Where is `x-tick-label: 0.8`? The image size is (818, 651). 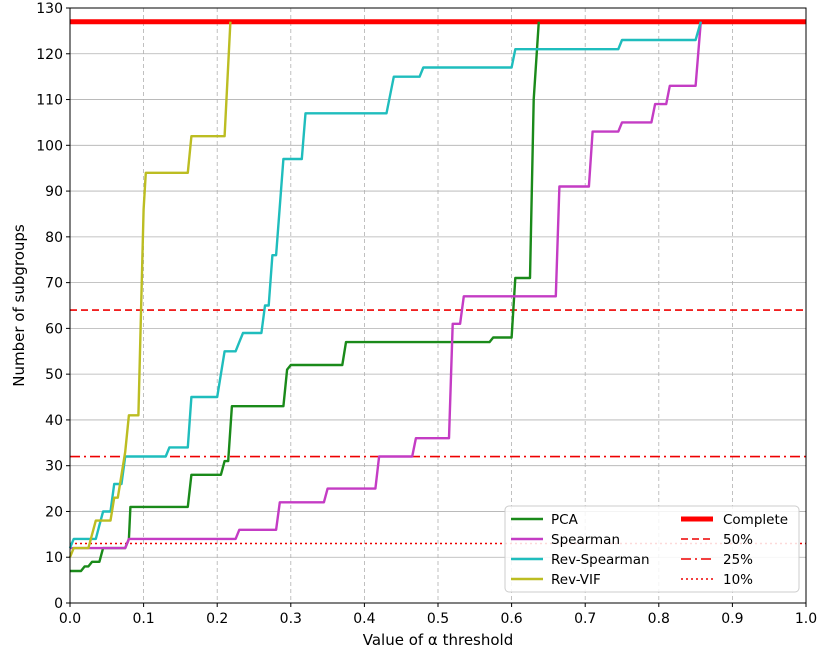
x-tick-label: 0.8 is located at coordinates (659, 619).